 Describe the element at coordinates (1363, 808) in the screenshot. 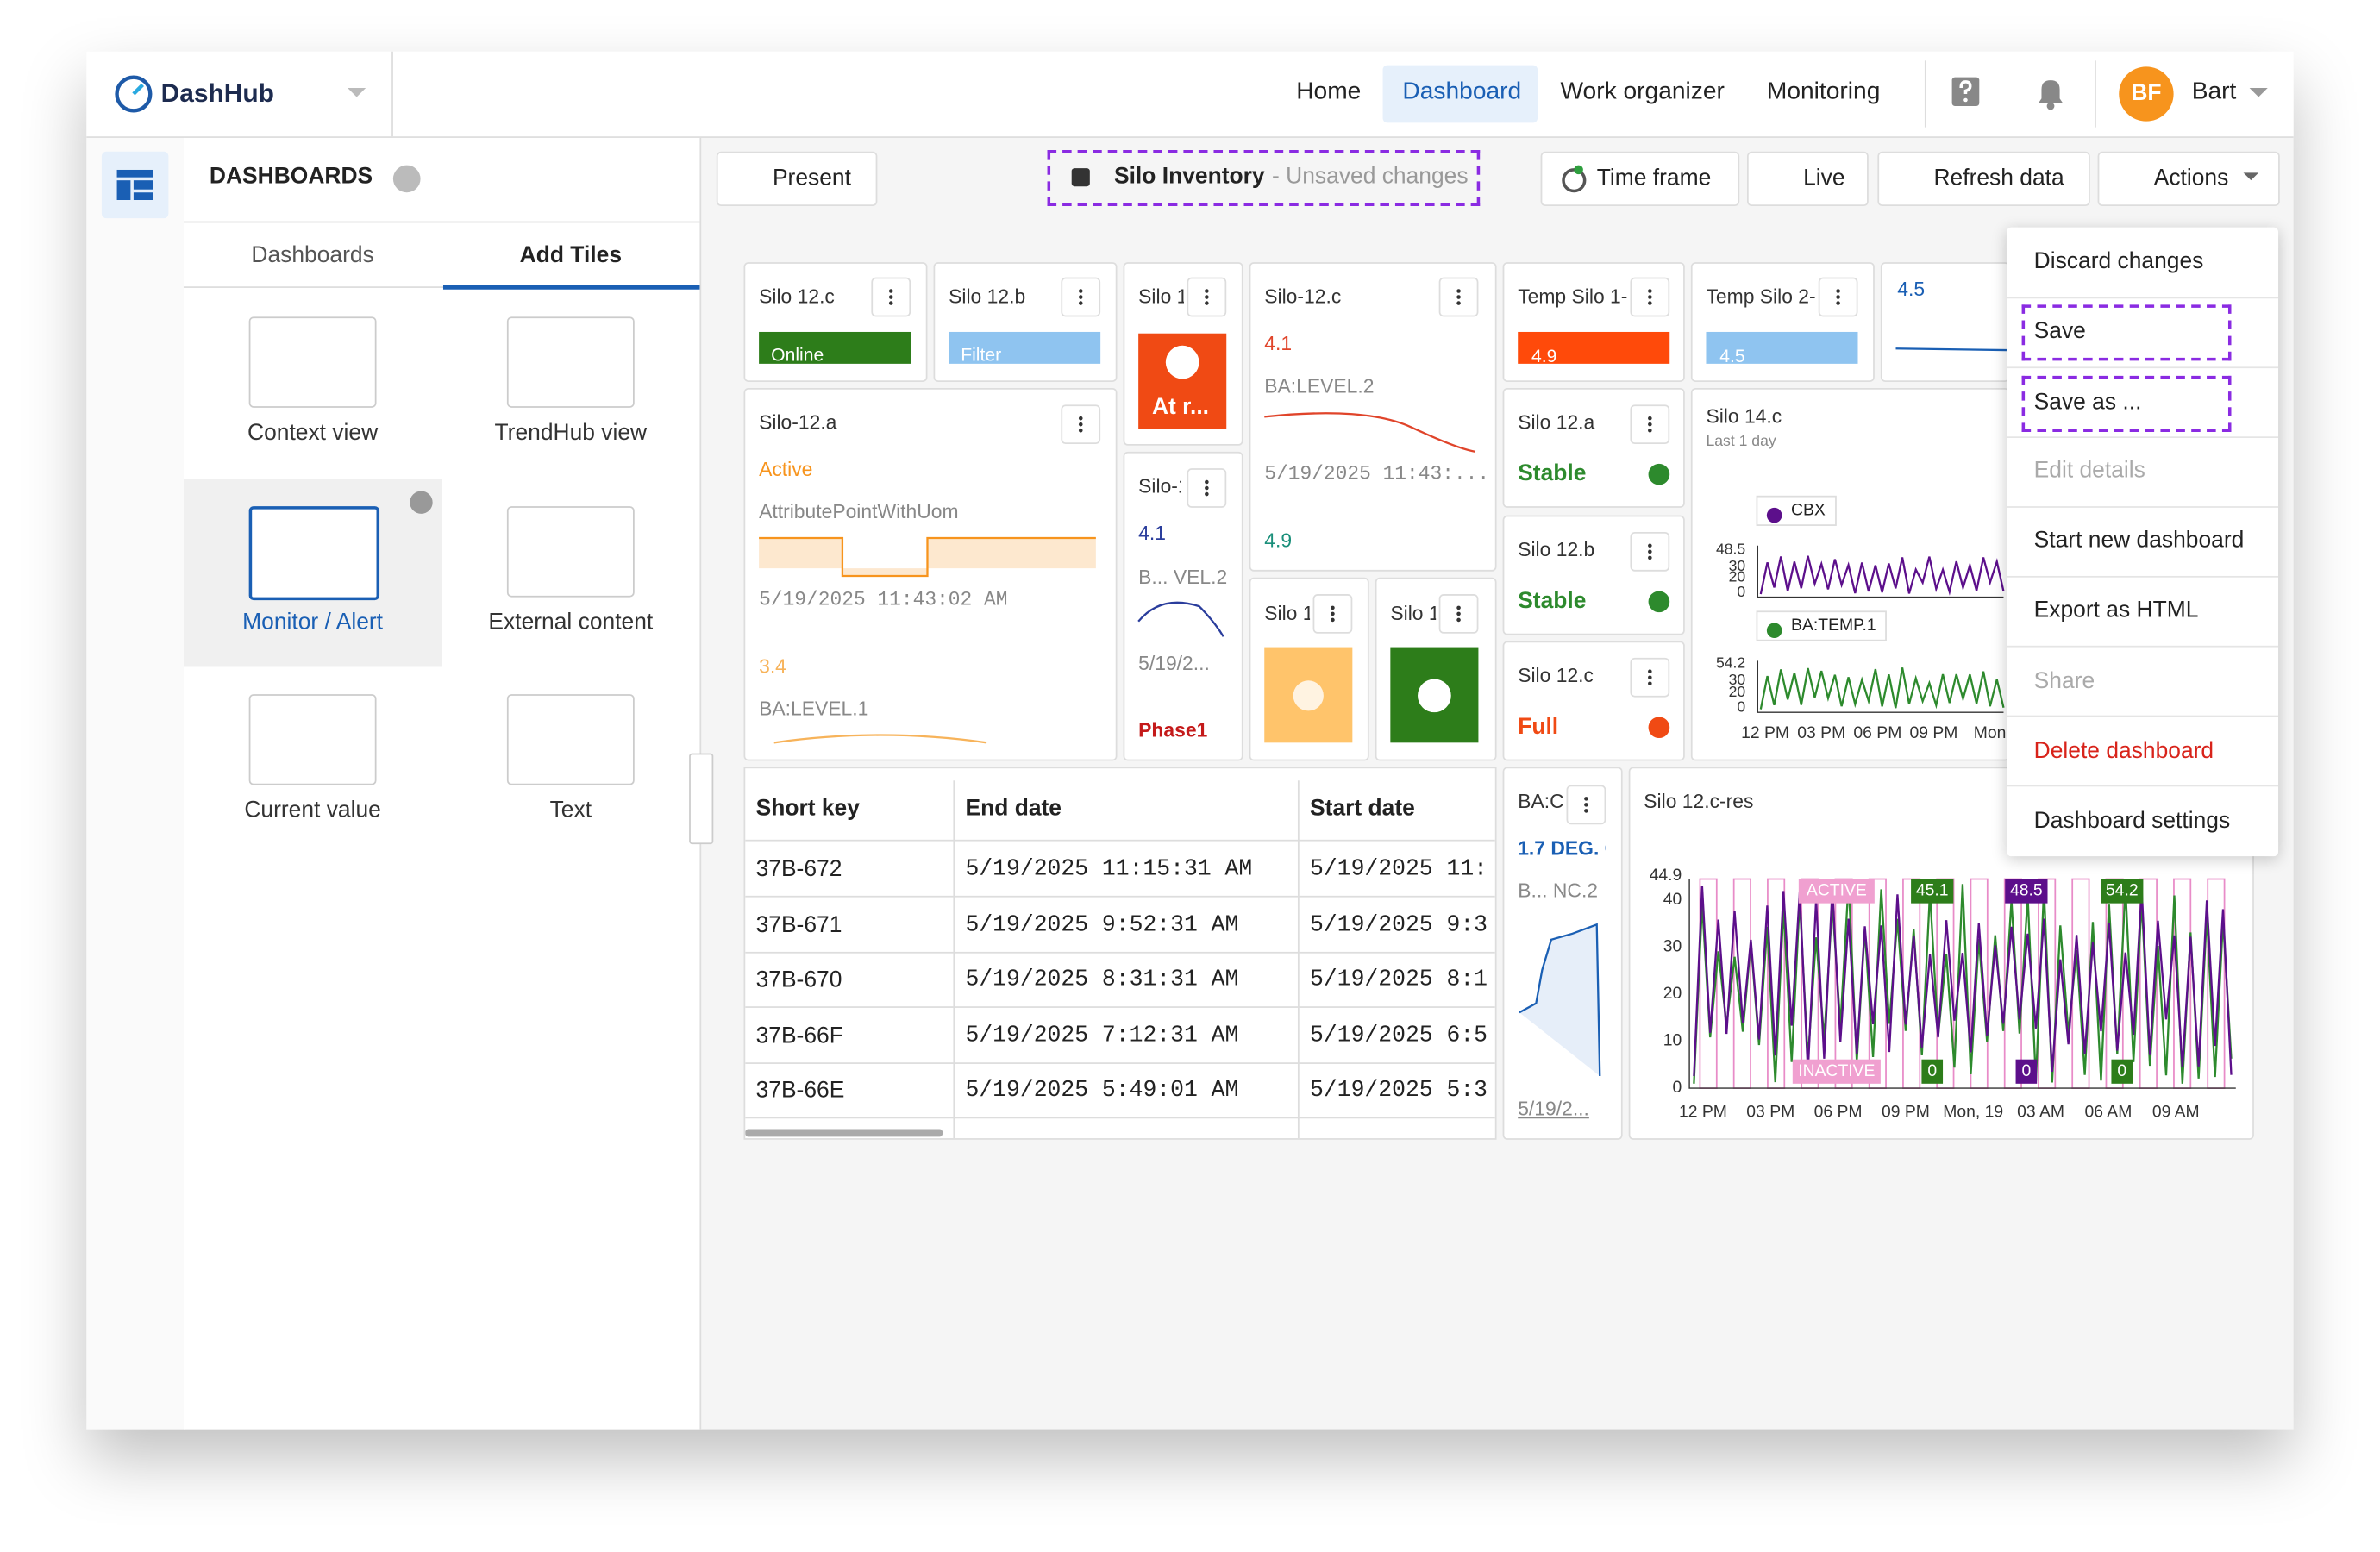

I see `table-header: Start date` at that location.